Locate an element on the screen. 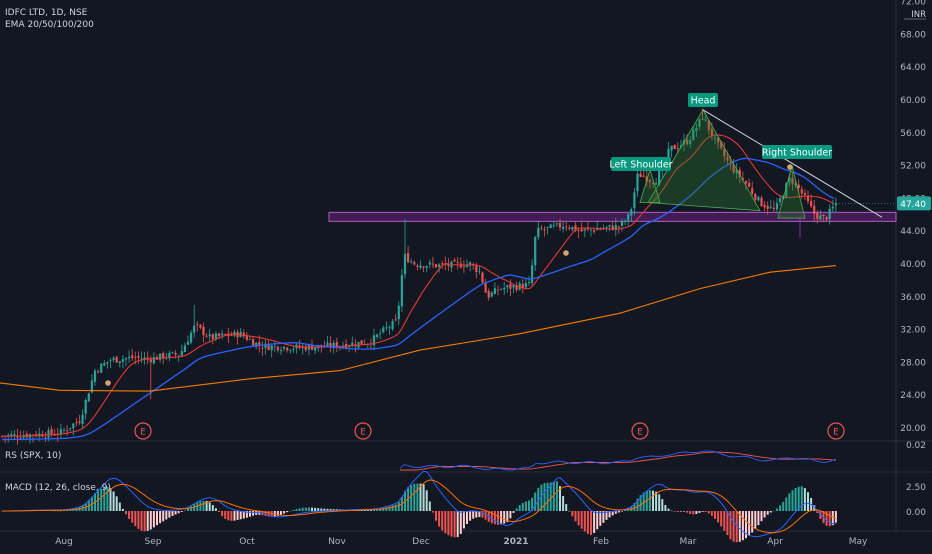 The image size is (932, 554). pattern-label: Right Shoulder is located at coordinates (797, 152).